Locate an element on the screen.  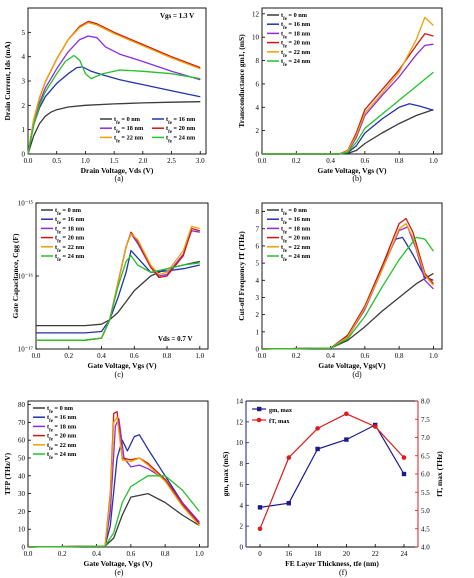
x-tick-label-f: 22 is located at coordinates (376, 554).